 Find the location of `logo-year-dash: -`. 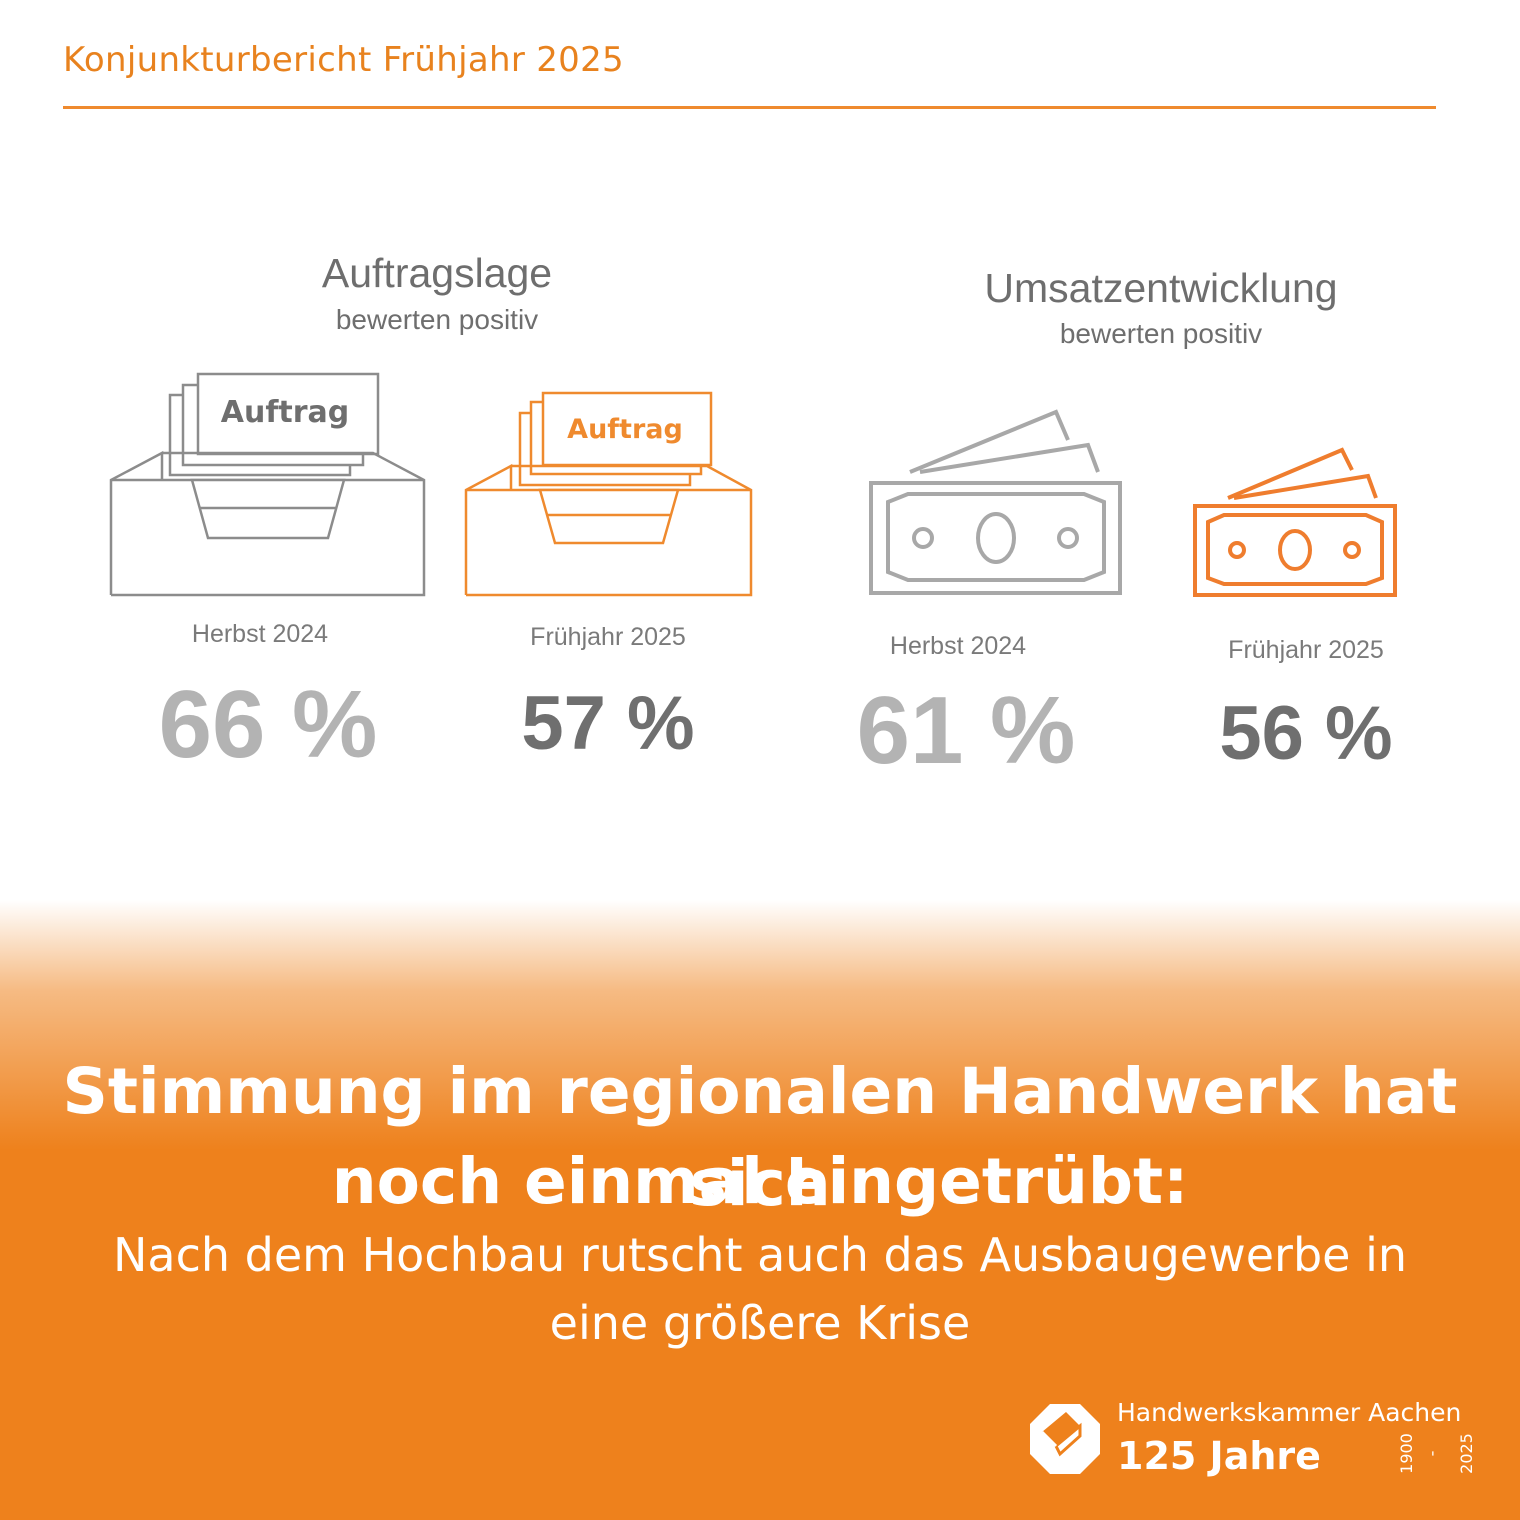

logo-year-dash: - is located at coordinates (1432, 1453).